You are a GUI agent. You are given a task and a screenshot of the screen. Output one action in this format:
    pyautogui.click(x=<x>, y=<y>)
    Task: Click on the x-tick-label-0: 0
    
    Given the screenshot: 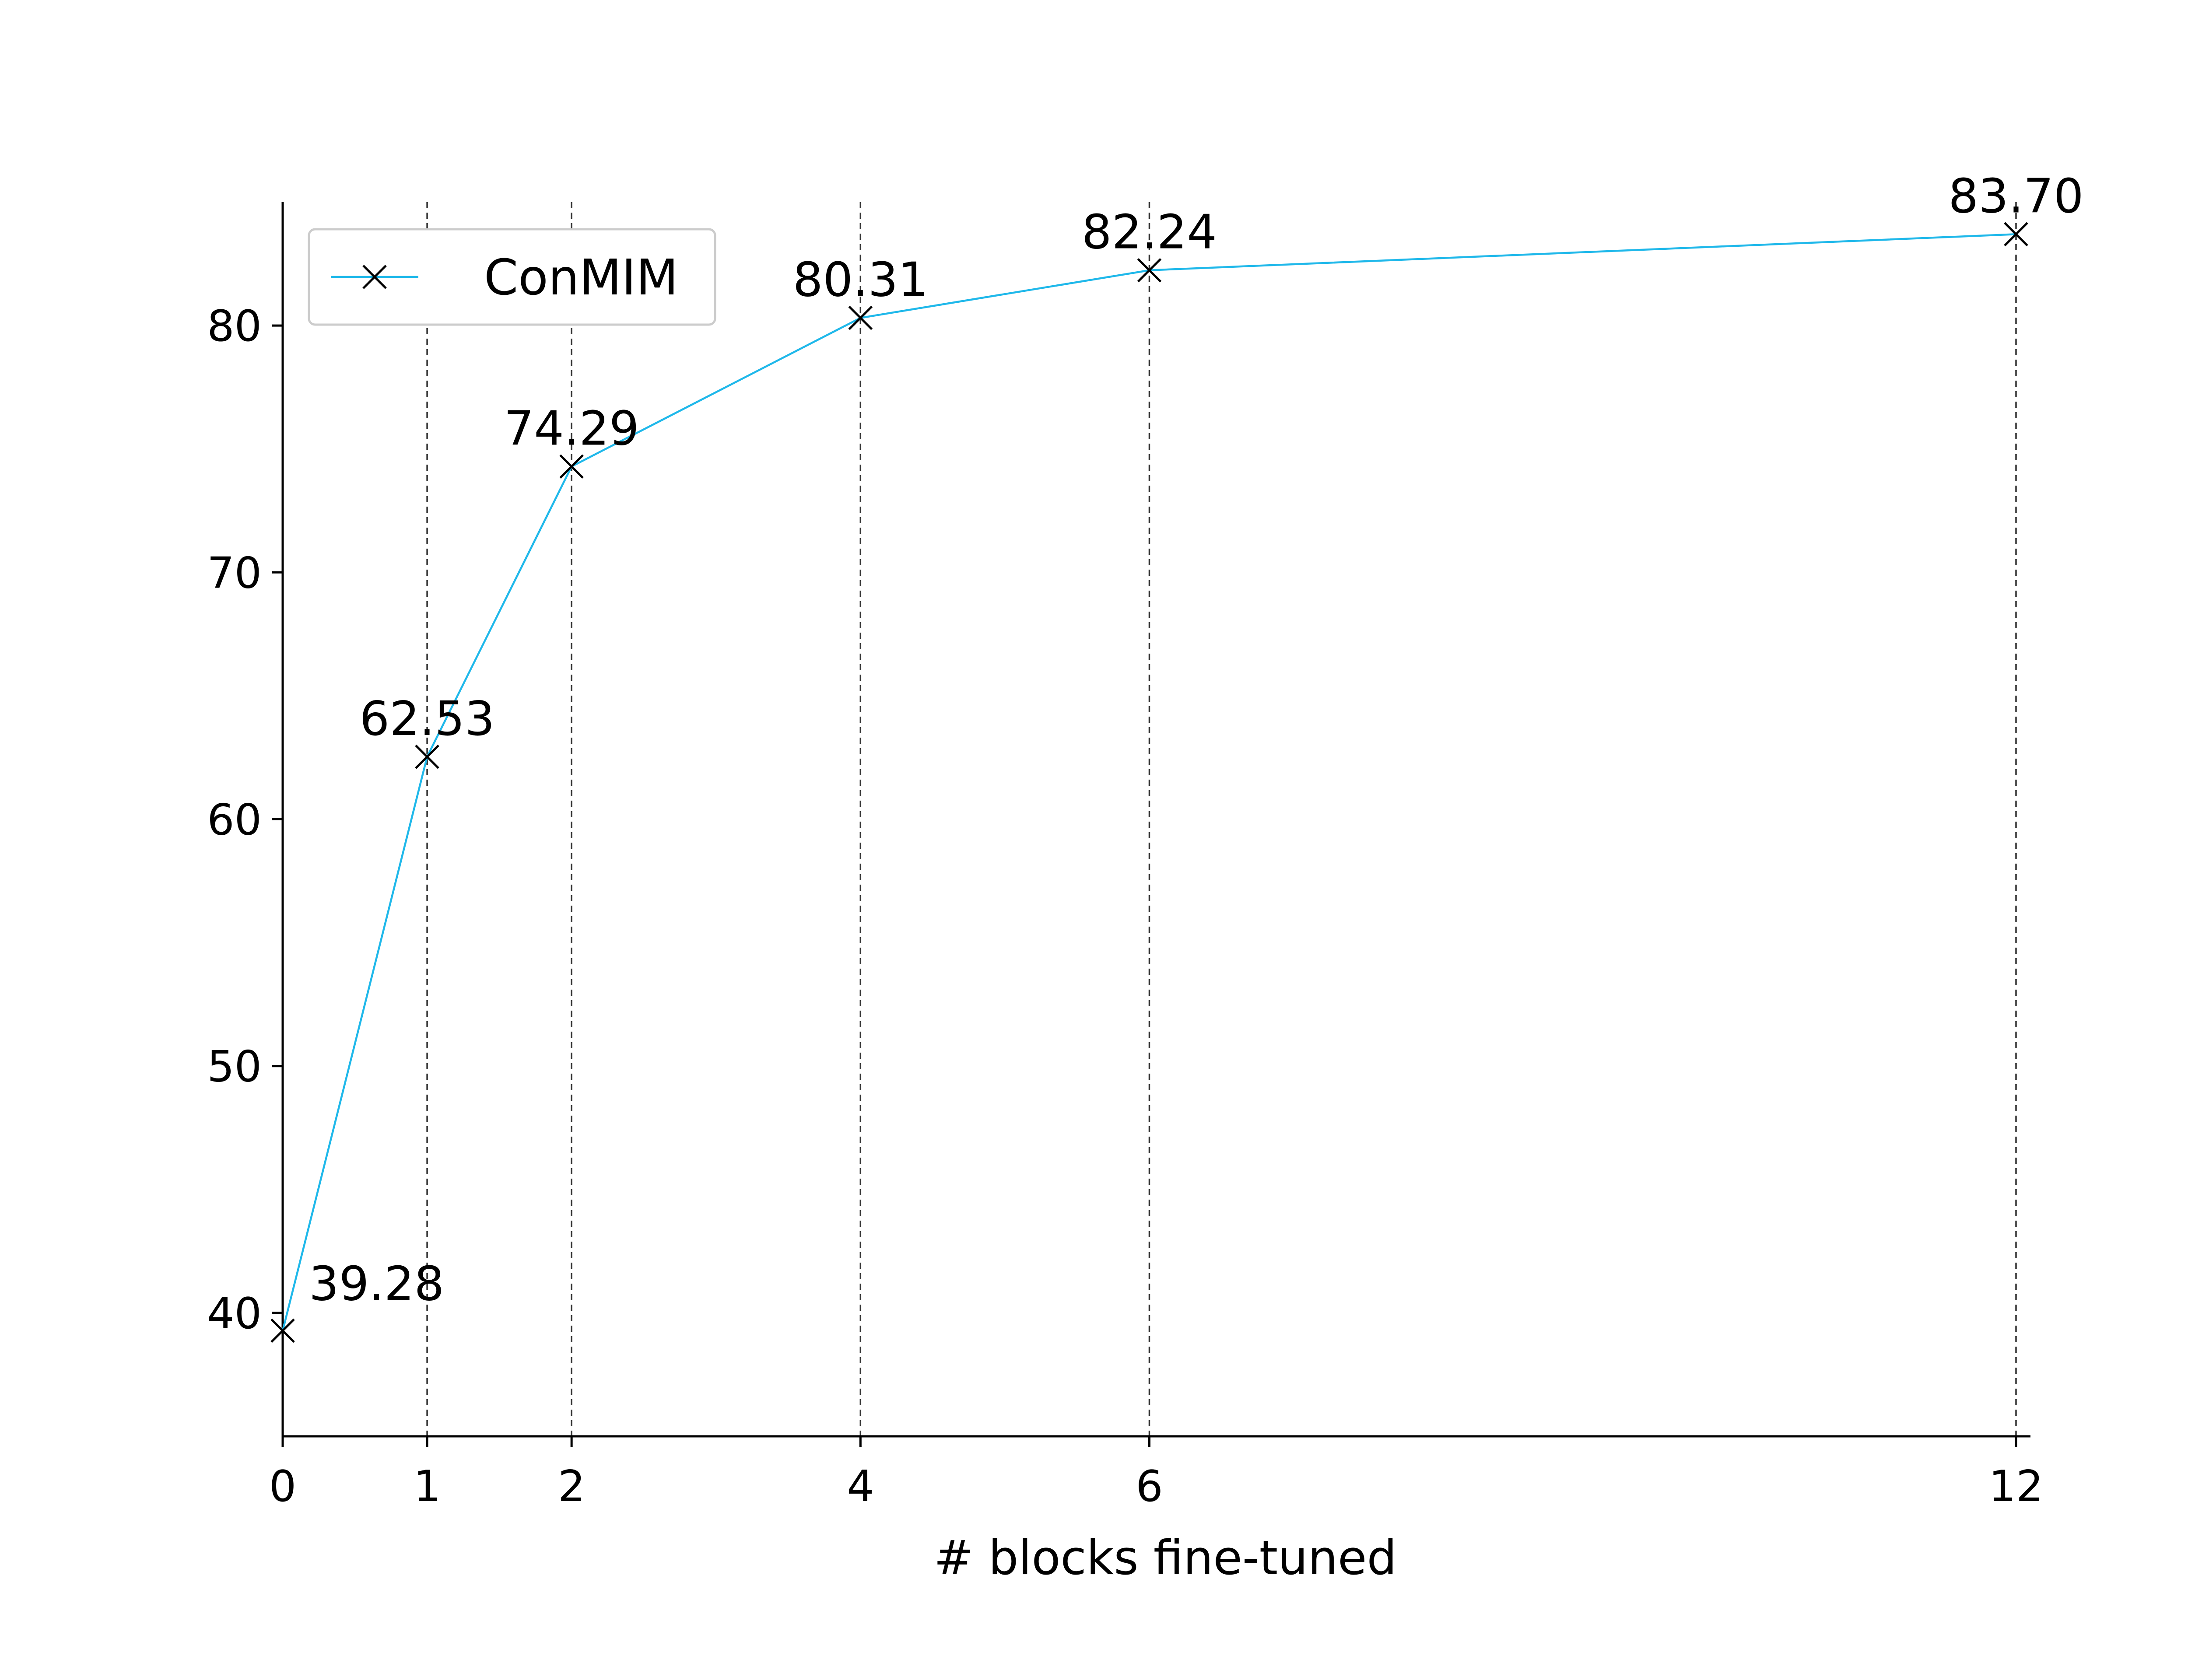 What is the action you would take?
    pyautogui.click(x=282, y=1487)
    